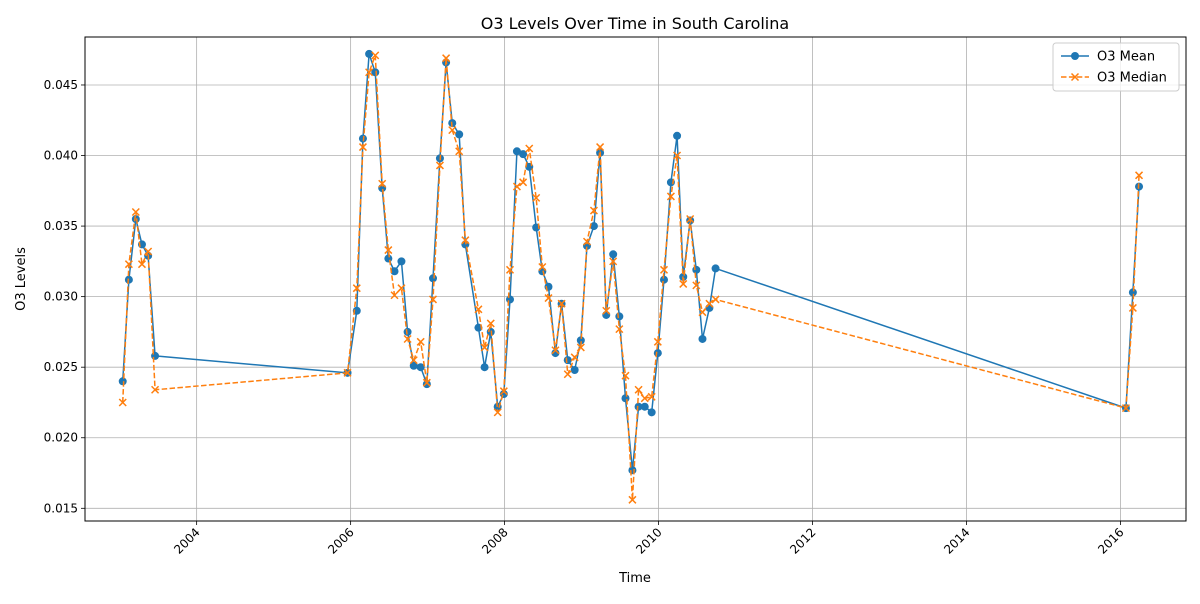 Image resolution: width=1200 pixels, height=604 pixels. I want to click on x-tick-label: 2016, so click(1110, 540).